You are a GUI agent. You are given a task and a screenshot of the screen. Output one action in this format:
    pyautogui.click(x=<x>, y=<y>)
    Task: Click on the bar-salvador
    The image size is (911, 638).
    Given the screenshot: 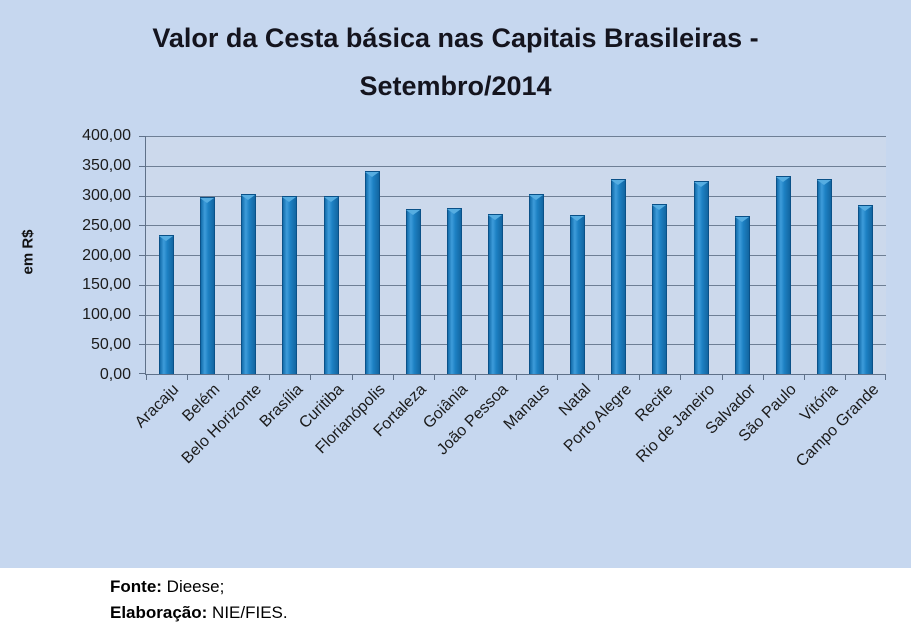 What is the action you would take?
    pyautogui.click(x=742, y=295)
    